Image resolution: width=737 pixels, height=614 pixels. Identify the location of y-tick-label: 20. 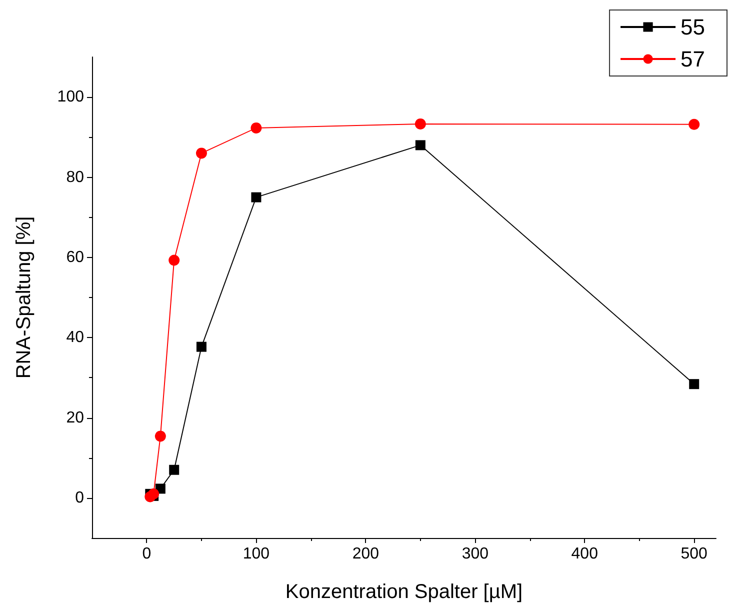
(75, 417).